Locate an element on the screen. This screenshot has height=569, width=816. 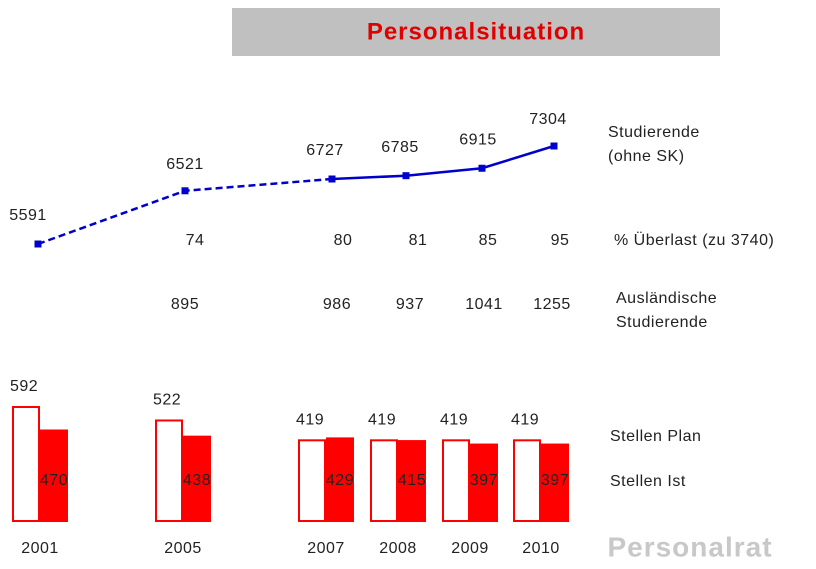
students-label: 5591 is located at coordinates (28, 215).